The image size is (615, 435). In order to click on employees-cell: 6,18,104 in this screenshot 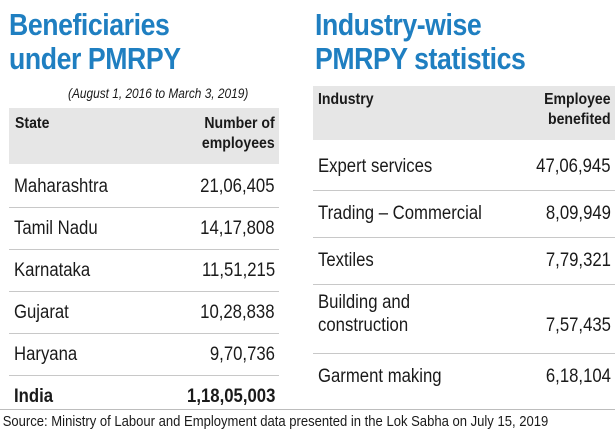, I will do `click(578, 376)`.